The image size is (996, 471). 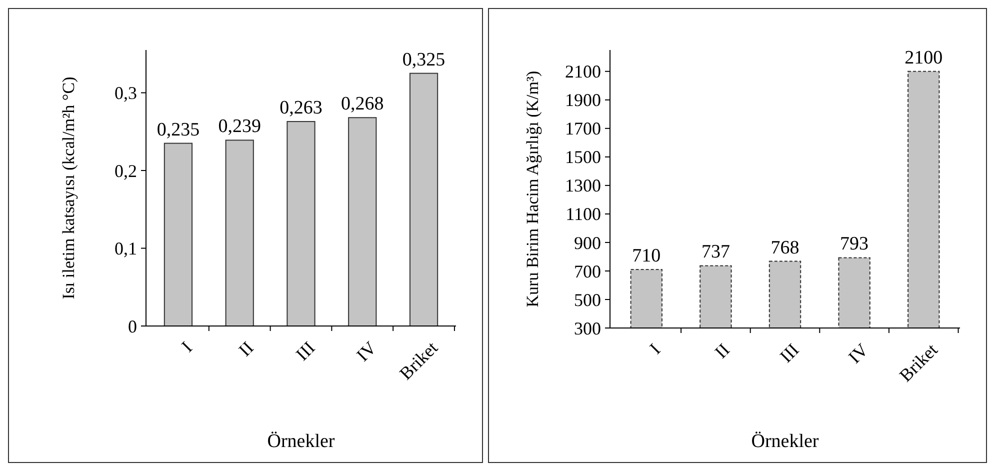 I want to click on y-tick-label: 1500, so click(x=583, y=157).